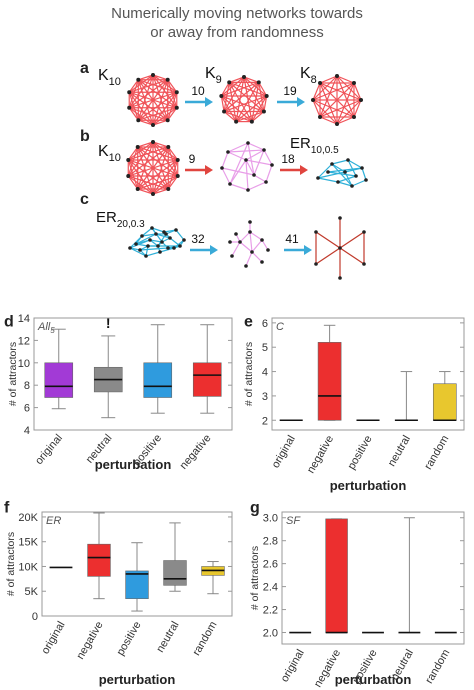  Describe the element at coordinates (27, 431) in the screenshot. I see `y-tick-label: 4` at that location.